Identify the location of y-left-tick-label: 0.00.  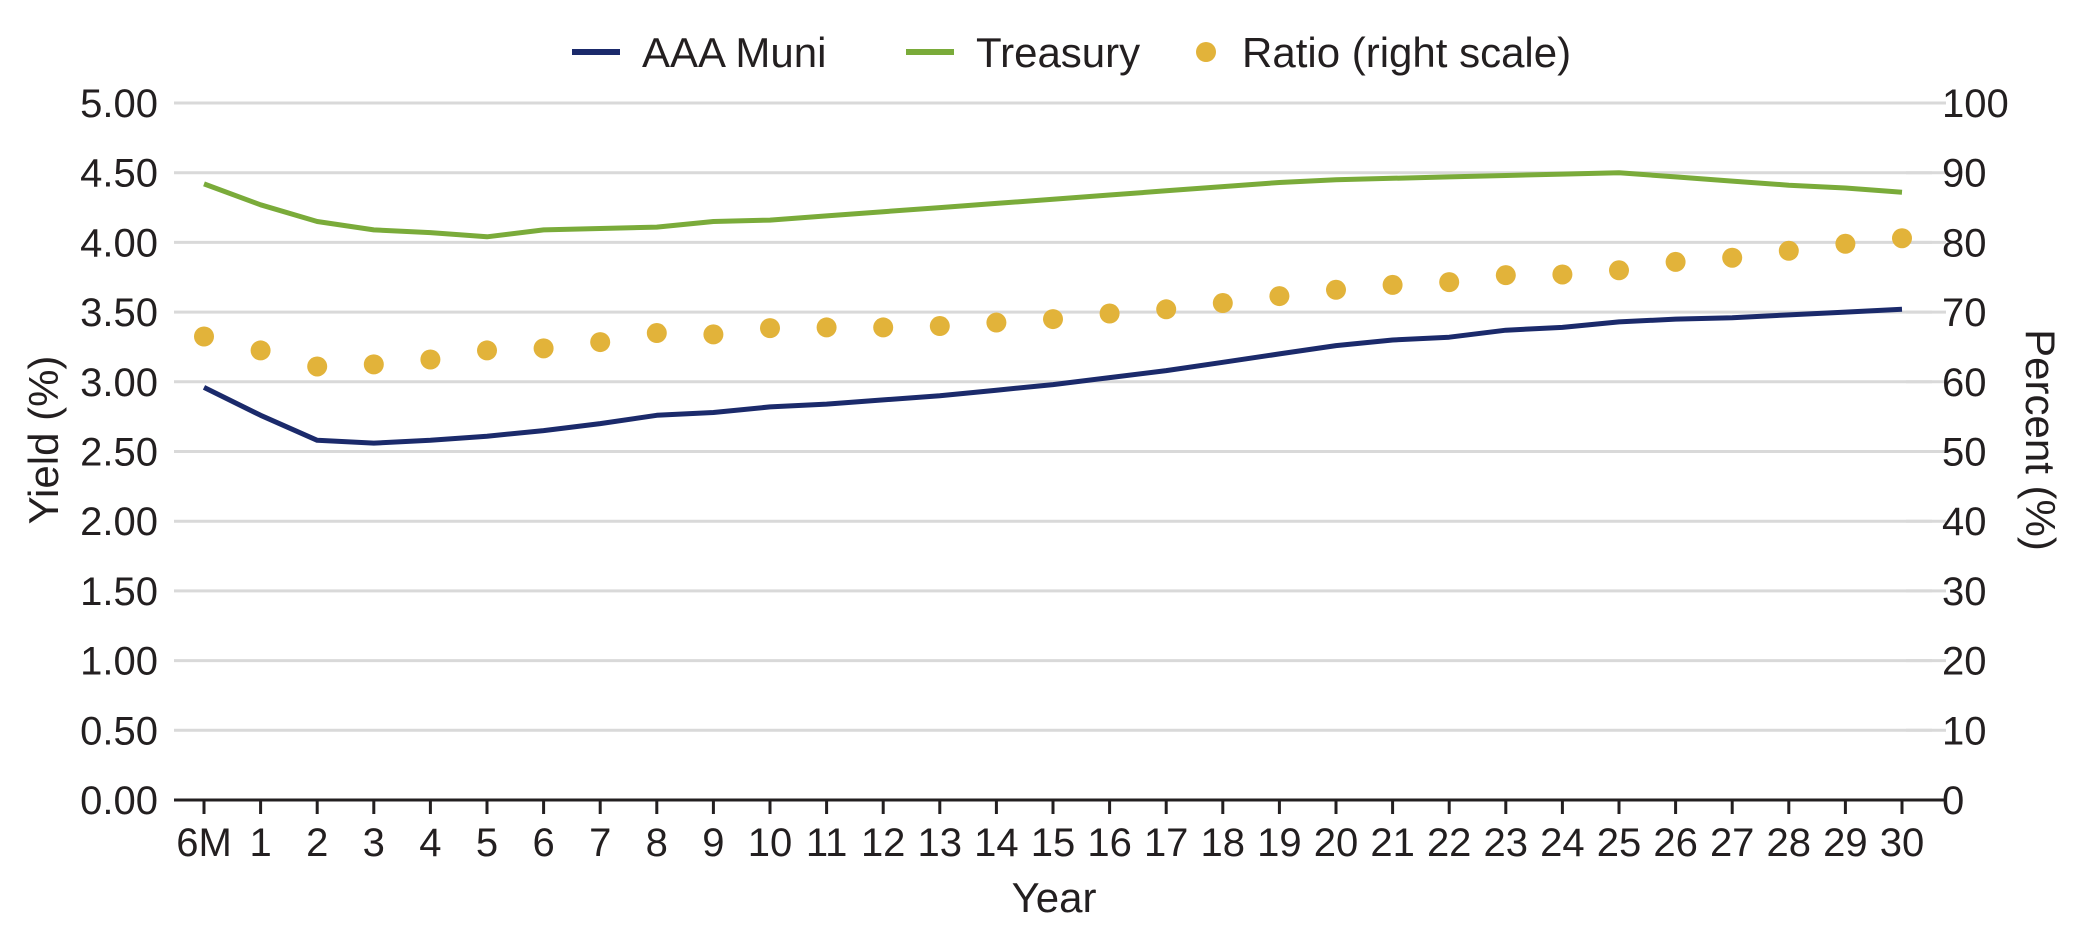
(119, 801).